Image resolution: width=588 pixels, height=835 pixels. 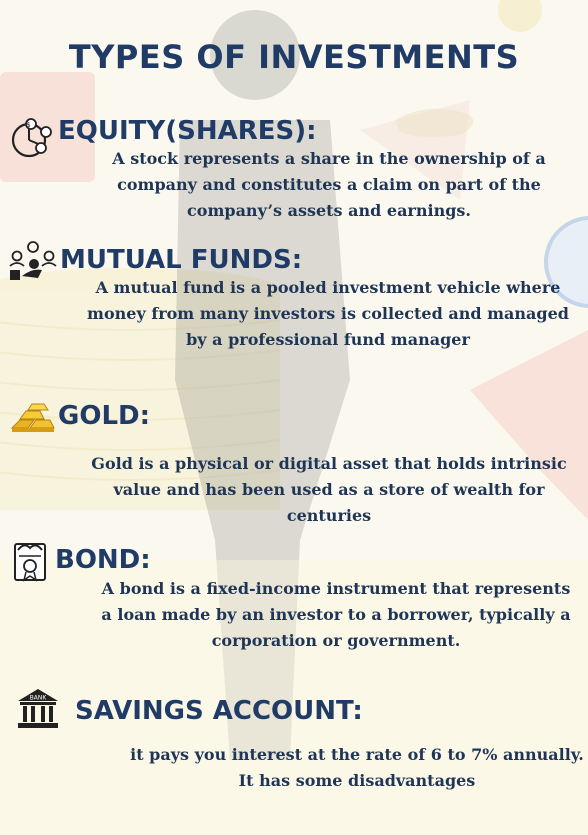 I want to click on equity-heading: EQUITY(SHARES):, so click(x=187, y=131).